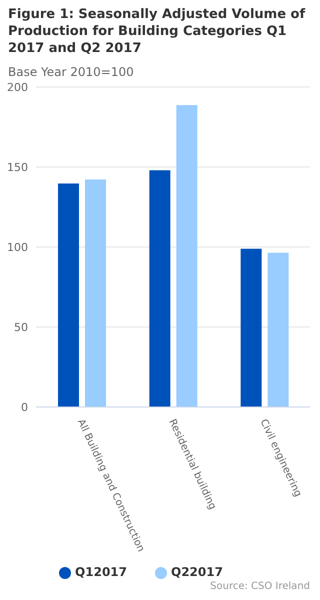  I want to click on y-tick-label: 50, so click(21, 327).